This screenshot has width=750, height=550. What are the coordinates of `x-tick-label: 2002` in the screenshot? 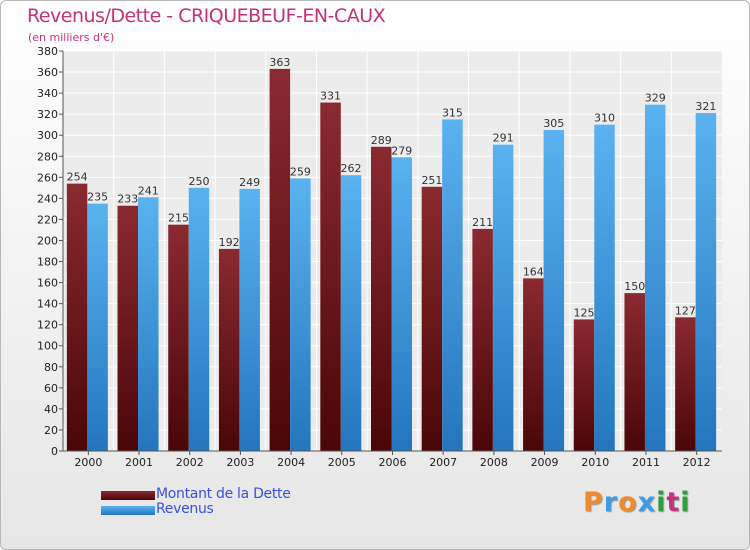 It's located at (190, 462).